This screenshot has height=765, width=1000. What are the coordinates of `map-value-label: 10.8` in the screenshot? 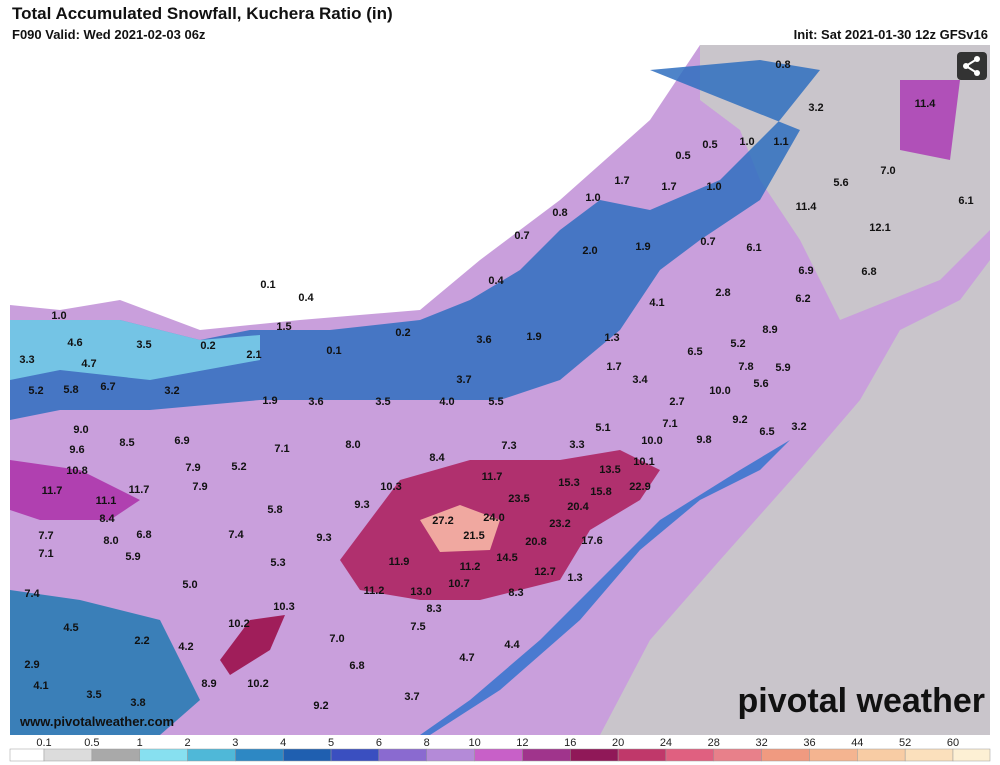 It's located at (76, 471).